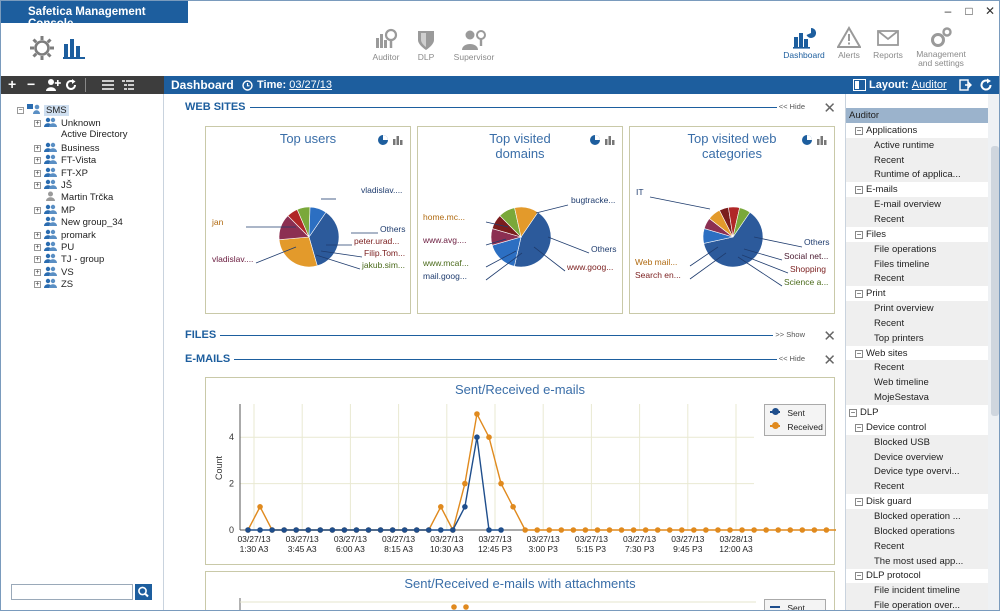 The image size is (1000, 611). I want to click on refresh-icon, so click(71, 85).